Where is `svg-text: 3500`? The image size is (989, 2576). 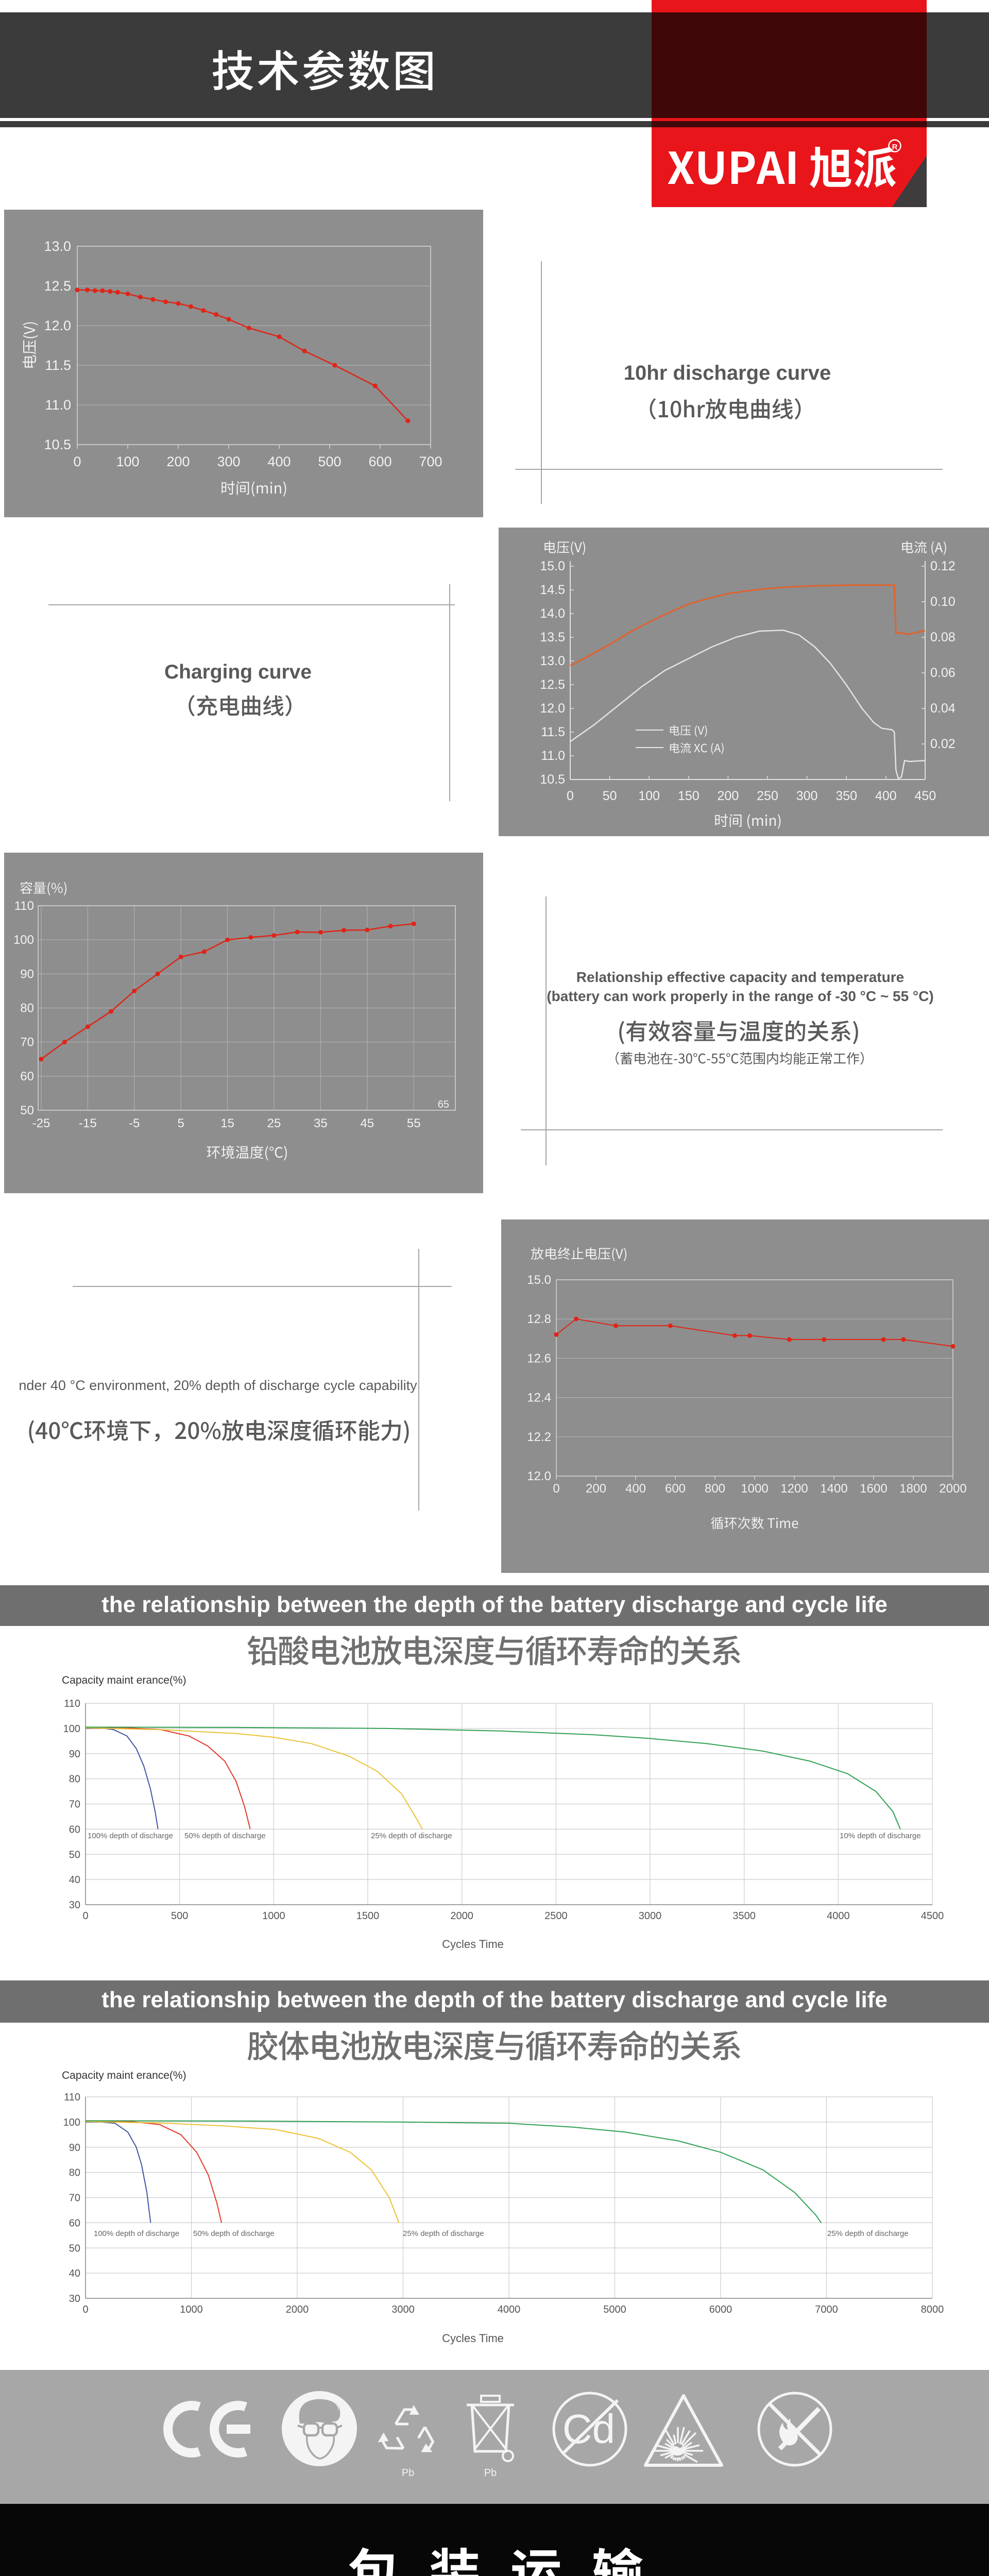 svg-text: 3500 is located at coordinates (744, 1916).